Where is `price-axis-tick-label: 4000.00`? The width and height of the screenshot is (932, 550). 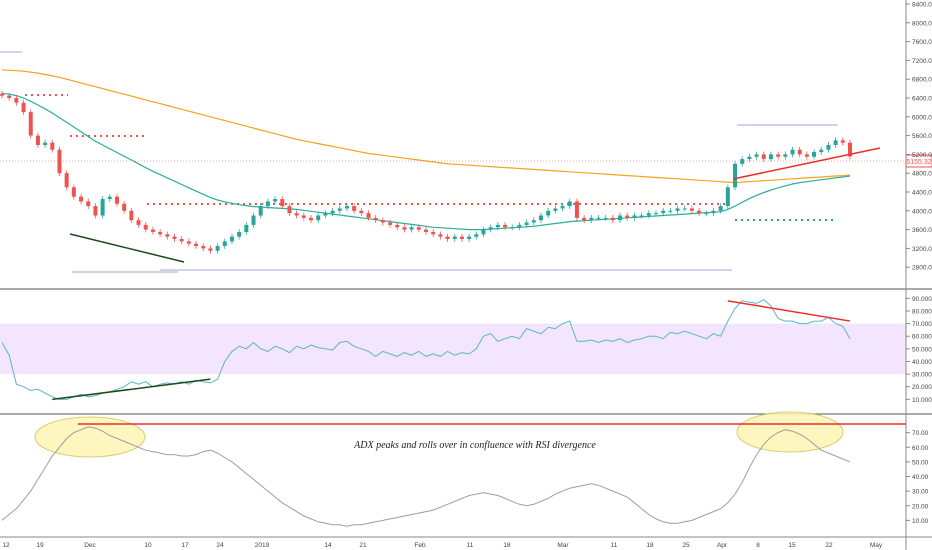 price-axis-tick-label: 4000.00 is located at coordinates (922, 211).